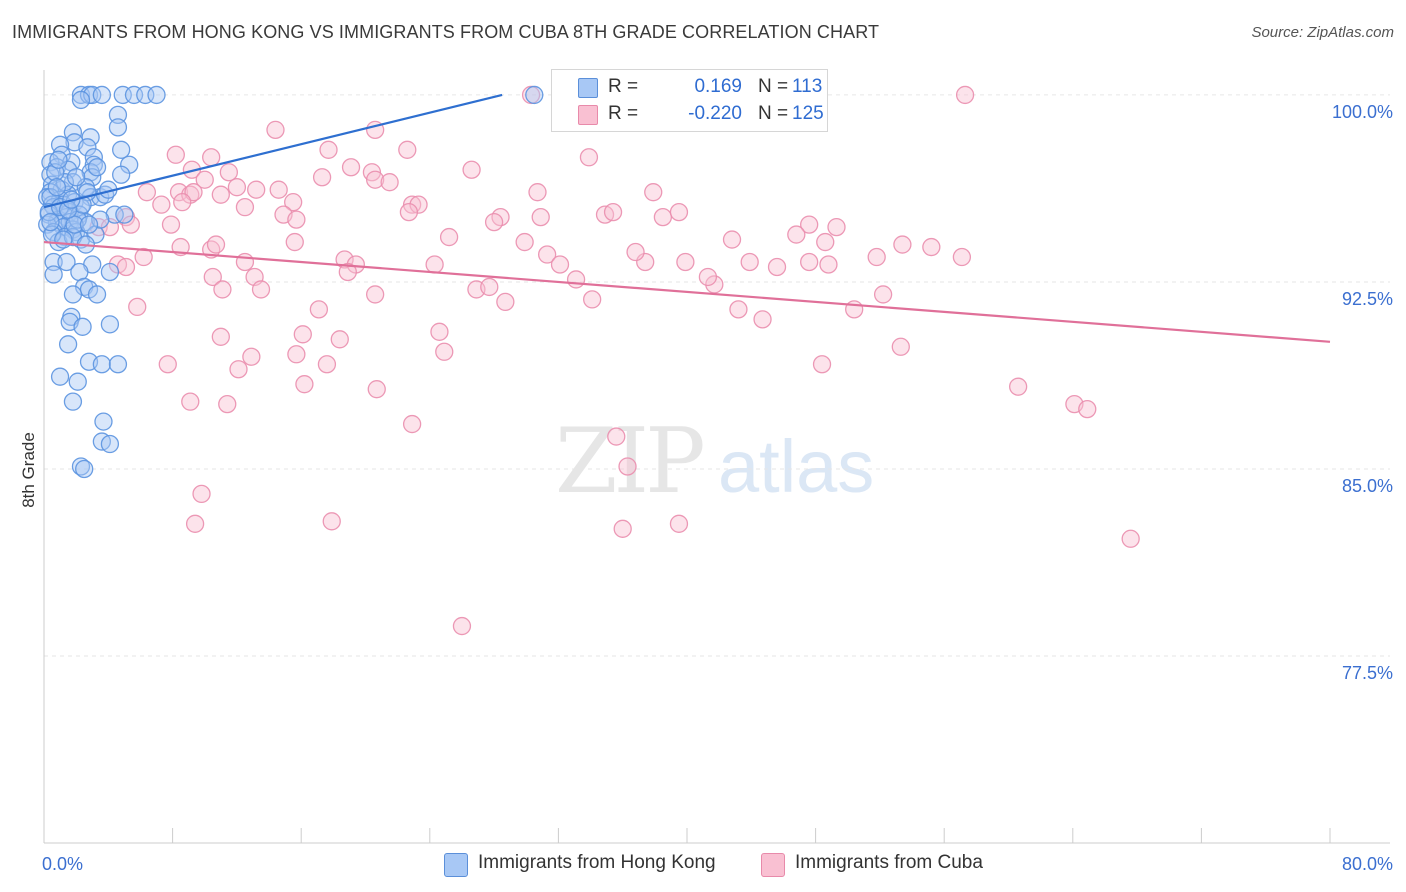 The width and height of the screenshot is (1406, 892). I want to click on x-tick-labels: 0.0% 80.0%, so click(717, 864).